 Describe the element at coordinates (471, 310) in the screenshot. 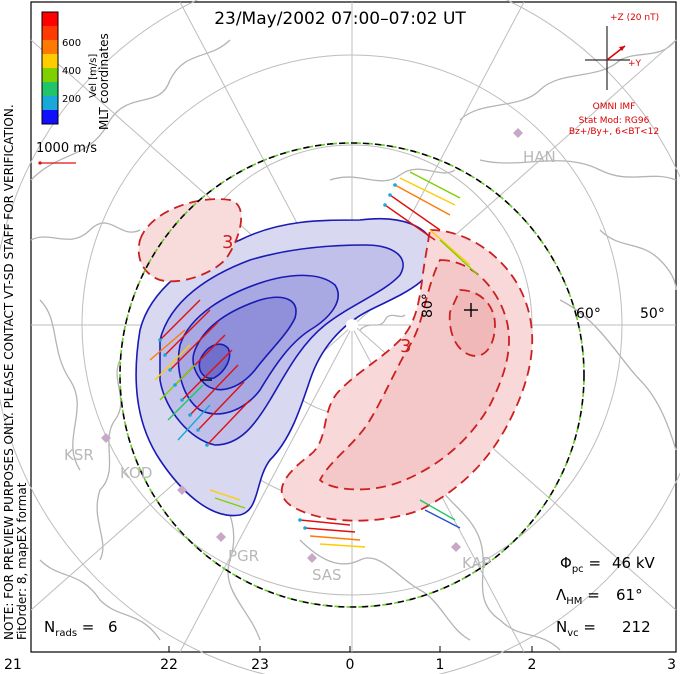

I see `potential-max-marker` at that location.